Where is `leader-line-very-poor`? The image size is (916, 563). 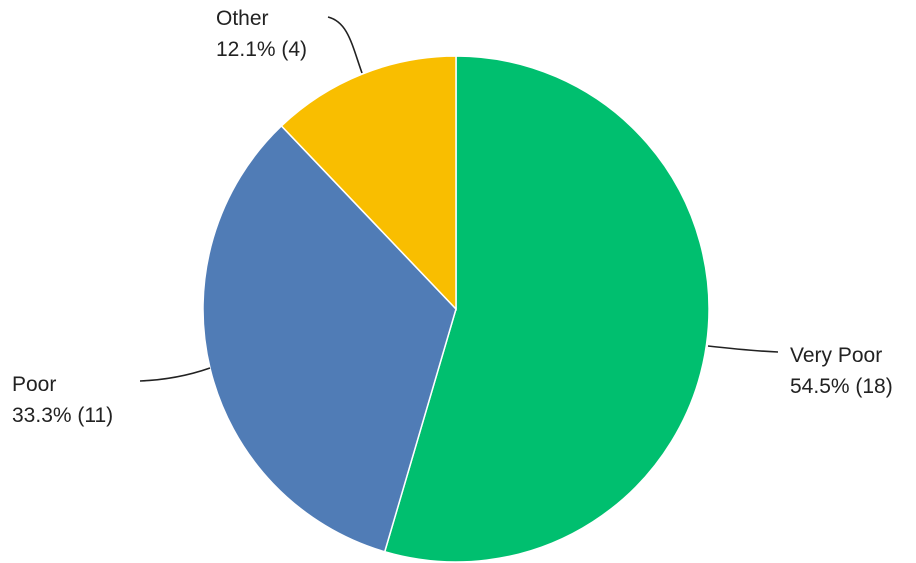
leader-line-very-poor is located at coordinates (743, 349).